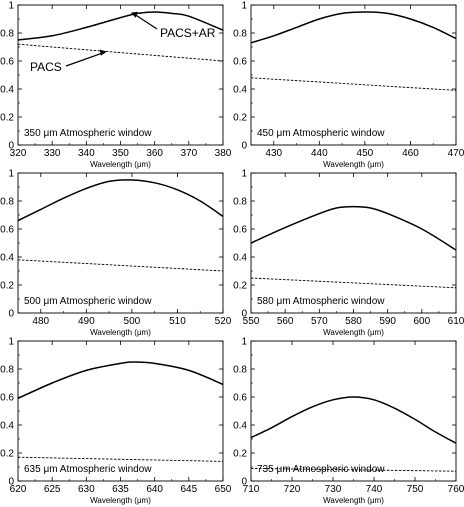 The image size is (464, 507). Describe the element at coordinates (145, 21) in the screenshot. I see `pacs-ar-arrow` at that location.